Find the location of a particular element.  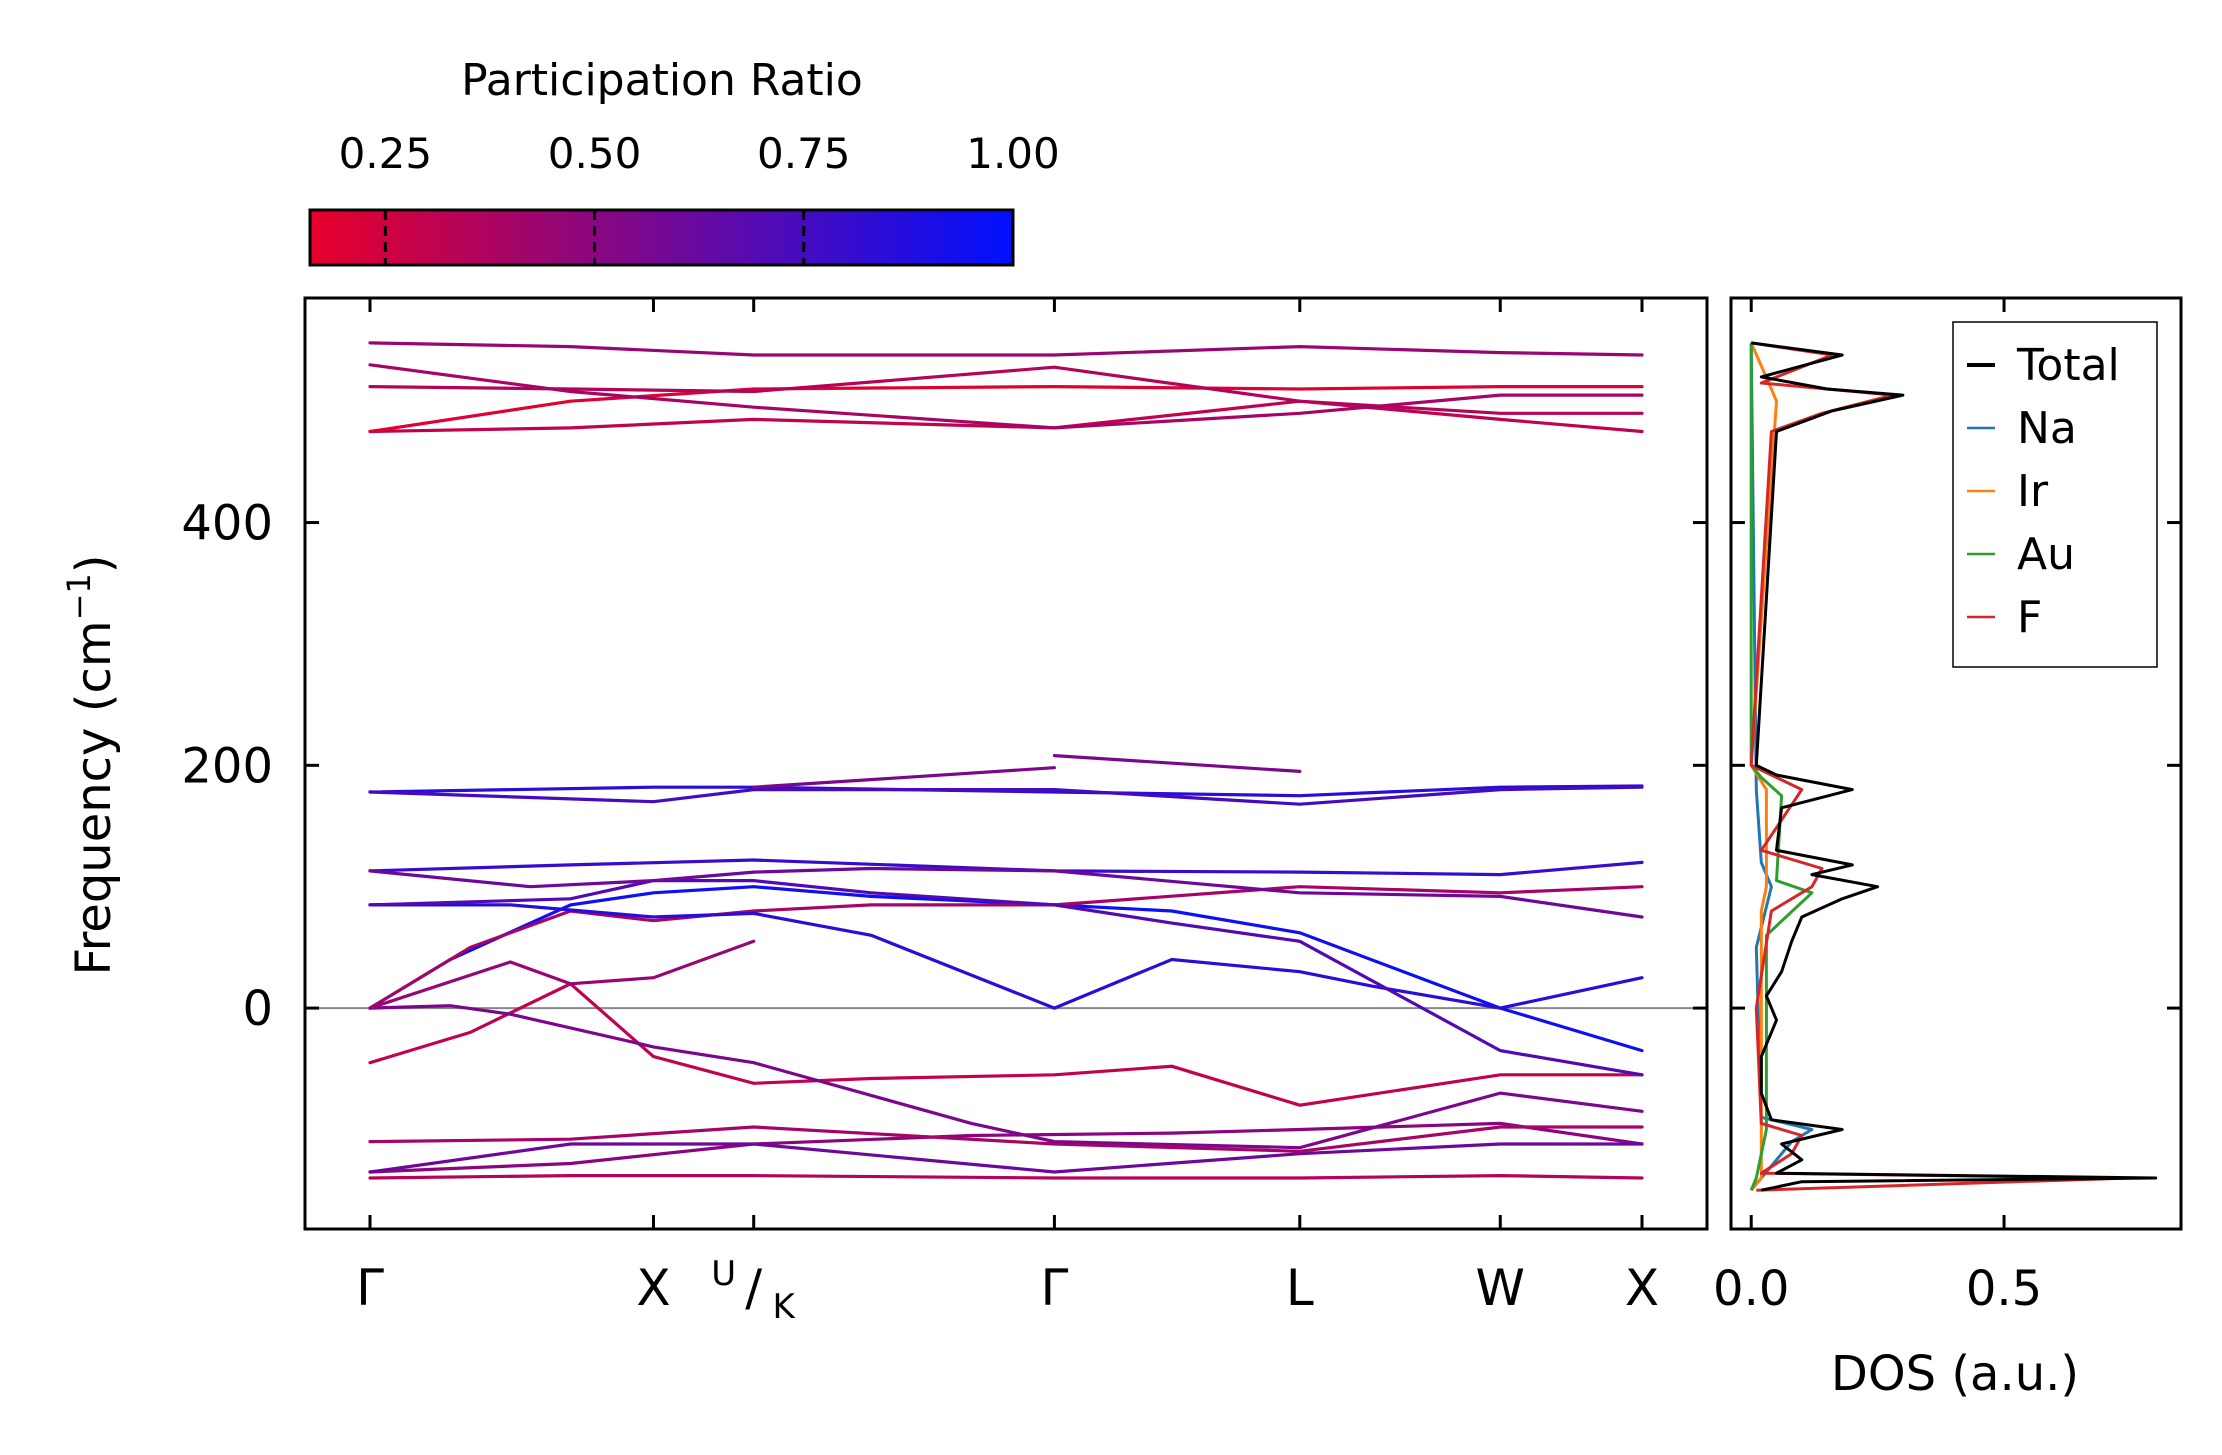

y-tick-label: 400 is located at coordinates (227, 524).